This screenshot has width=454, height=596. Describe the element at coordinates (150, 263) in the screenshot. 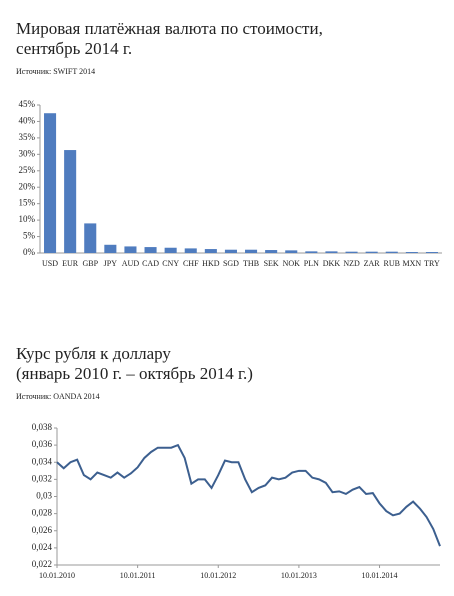

I see `x-tick-label: CAD` at that location.